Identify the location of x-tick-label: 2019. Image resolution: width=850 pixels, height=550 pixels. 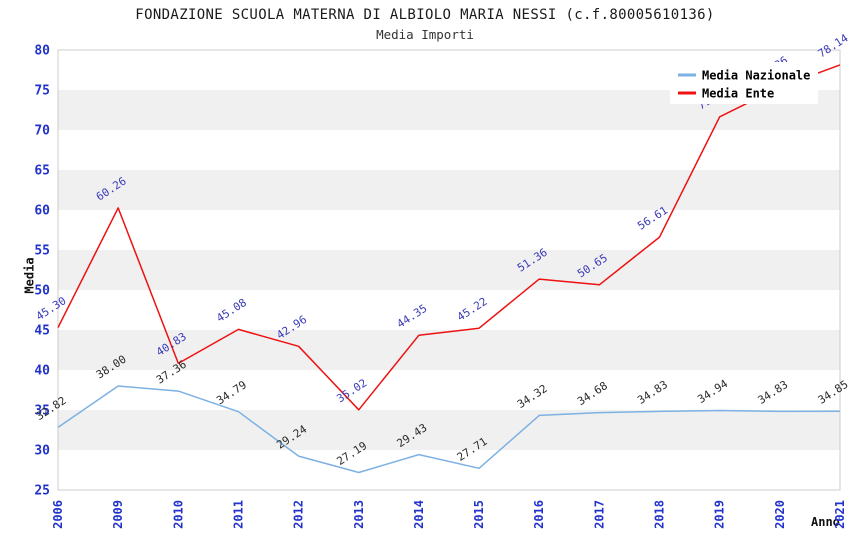
(720, 514).